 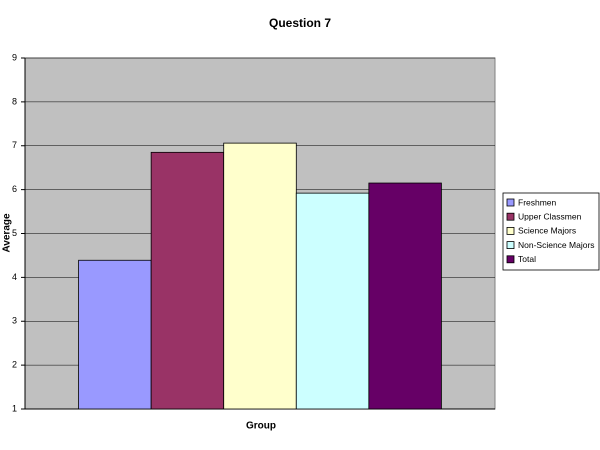 I want to click on legend-box, so click(x=551, y=231).